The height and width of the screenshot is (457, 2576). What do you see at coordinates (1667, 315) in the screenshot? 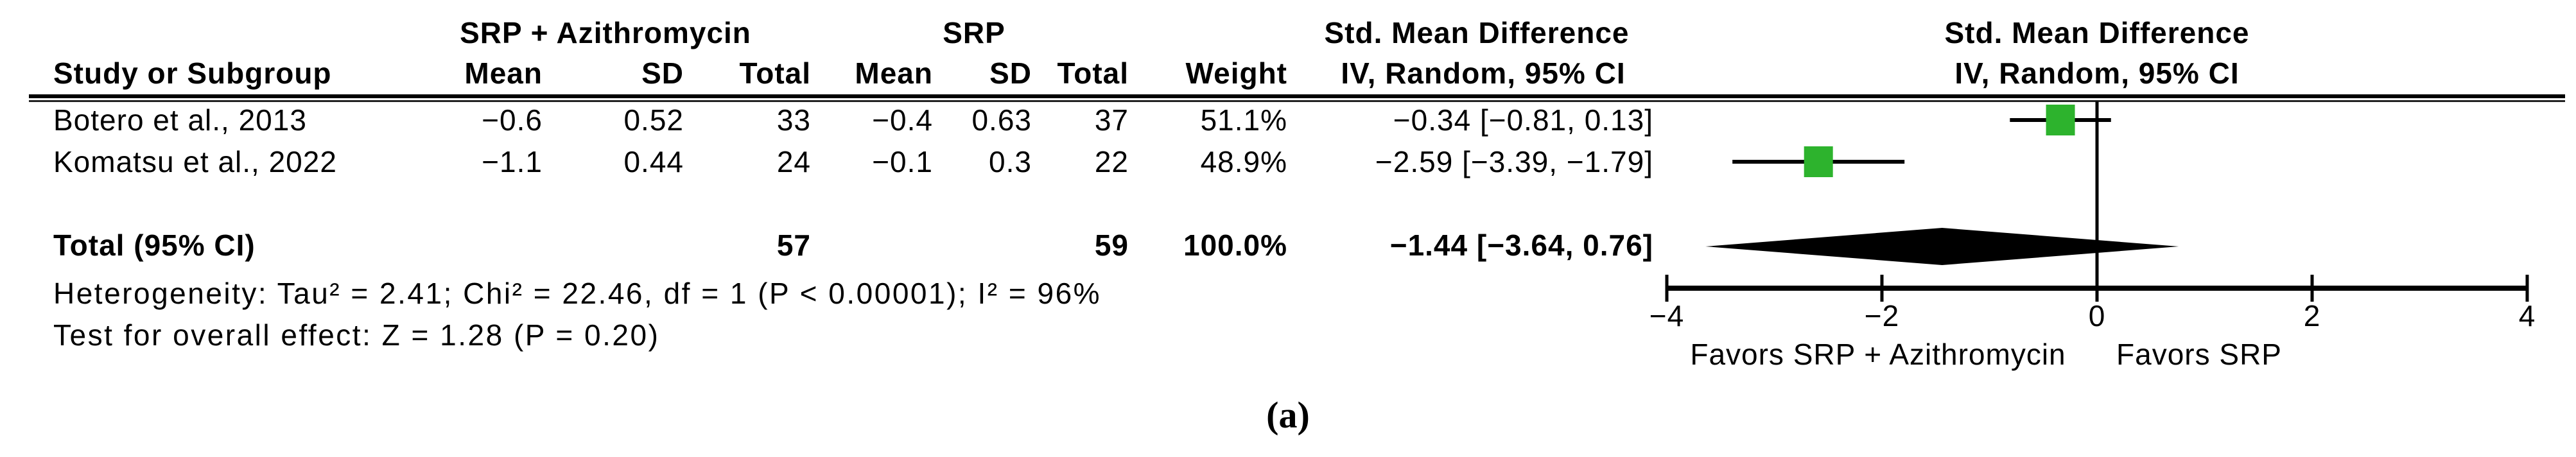
I see `axis-tick-label: −4` at bounding box center [1667, 315].